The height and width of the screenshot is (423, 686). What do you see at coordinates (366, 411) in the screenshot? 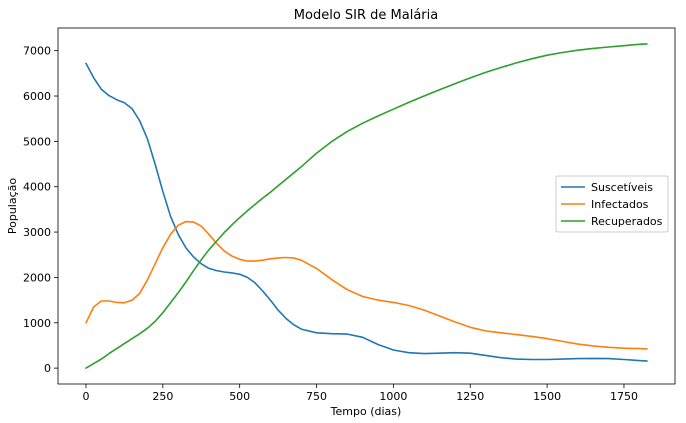
I see `x-axis-title: Tempo (dias)` at bounding box center [366, 411].